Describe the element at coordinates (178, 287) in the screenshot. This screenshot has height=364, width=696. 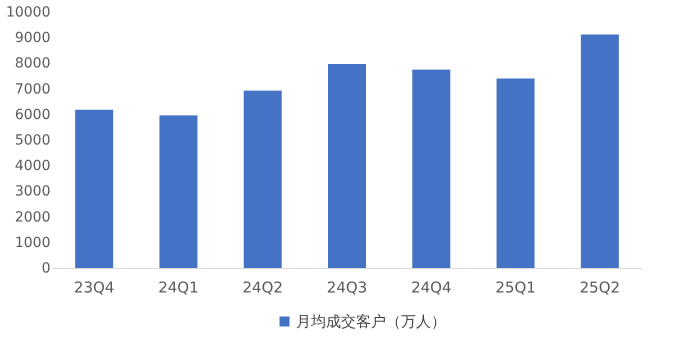
I see `x-tick-label: 24Q1` at that location.